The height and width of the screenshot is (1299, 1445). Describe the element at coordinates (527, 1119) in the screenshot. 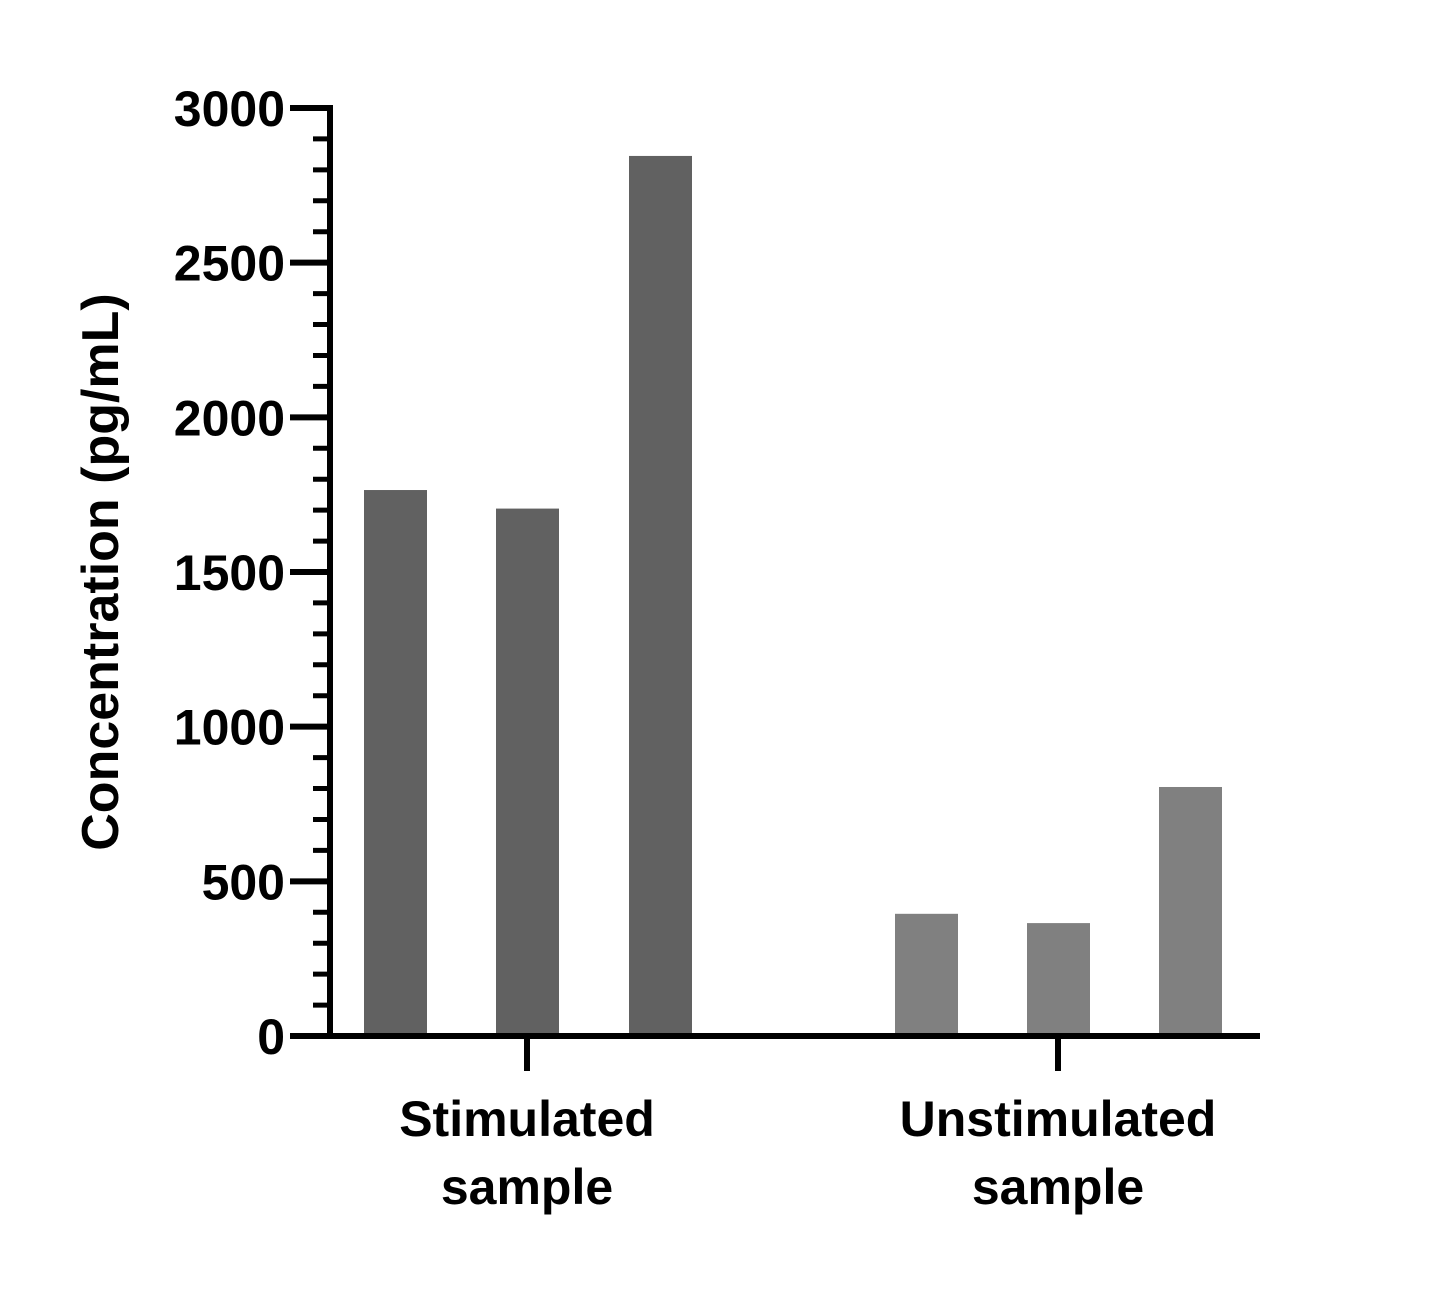

I see `x-category-label-line: Stimulated` at that location.